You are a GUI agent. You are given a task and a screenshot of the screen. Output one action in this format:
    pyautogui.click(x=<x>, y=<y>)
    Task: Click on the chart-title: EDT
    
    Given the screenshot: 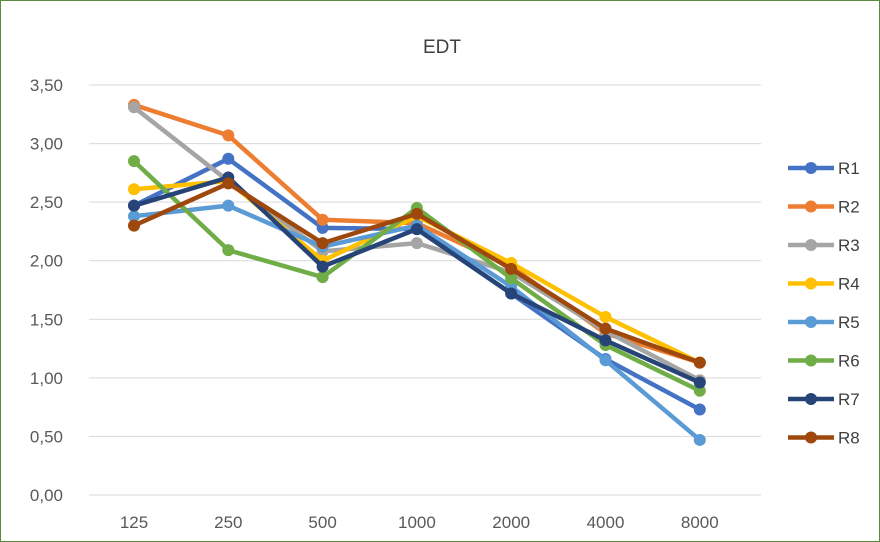 What is the action you would take?
    pyautogui.click(x=442, y=47)
    